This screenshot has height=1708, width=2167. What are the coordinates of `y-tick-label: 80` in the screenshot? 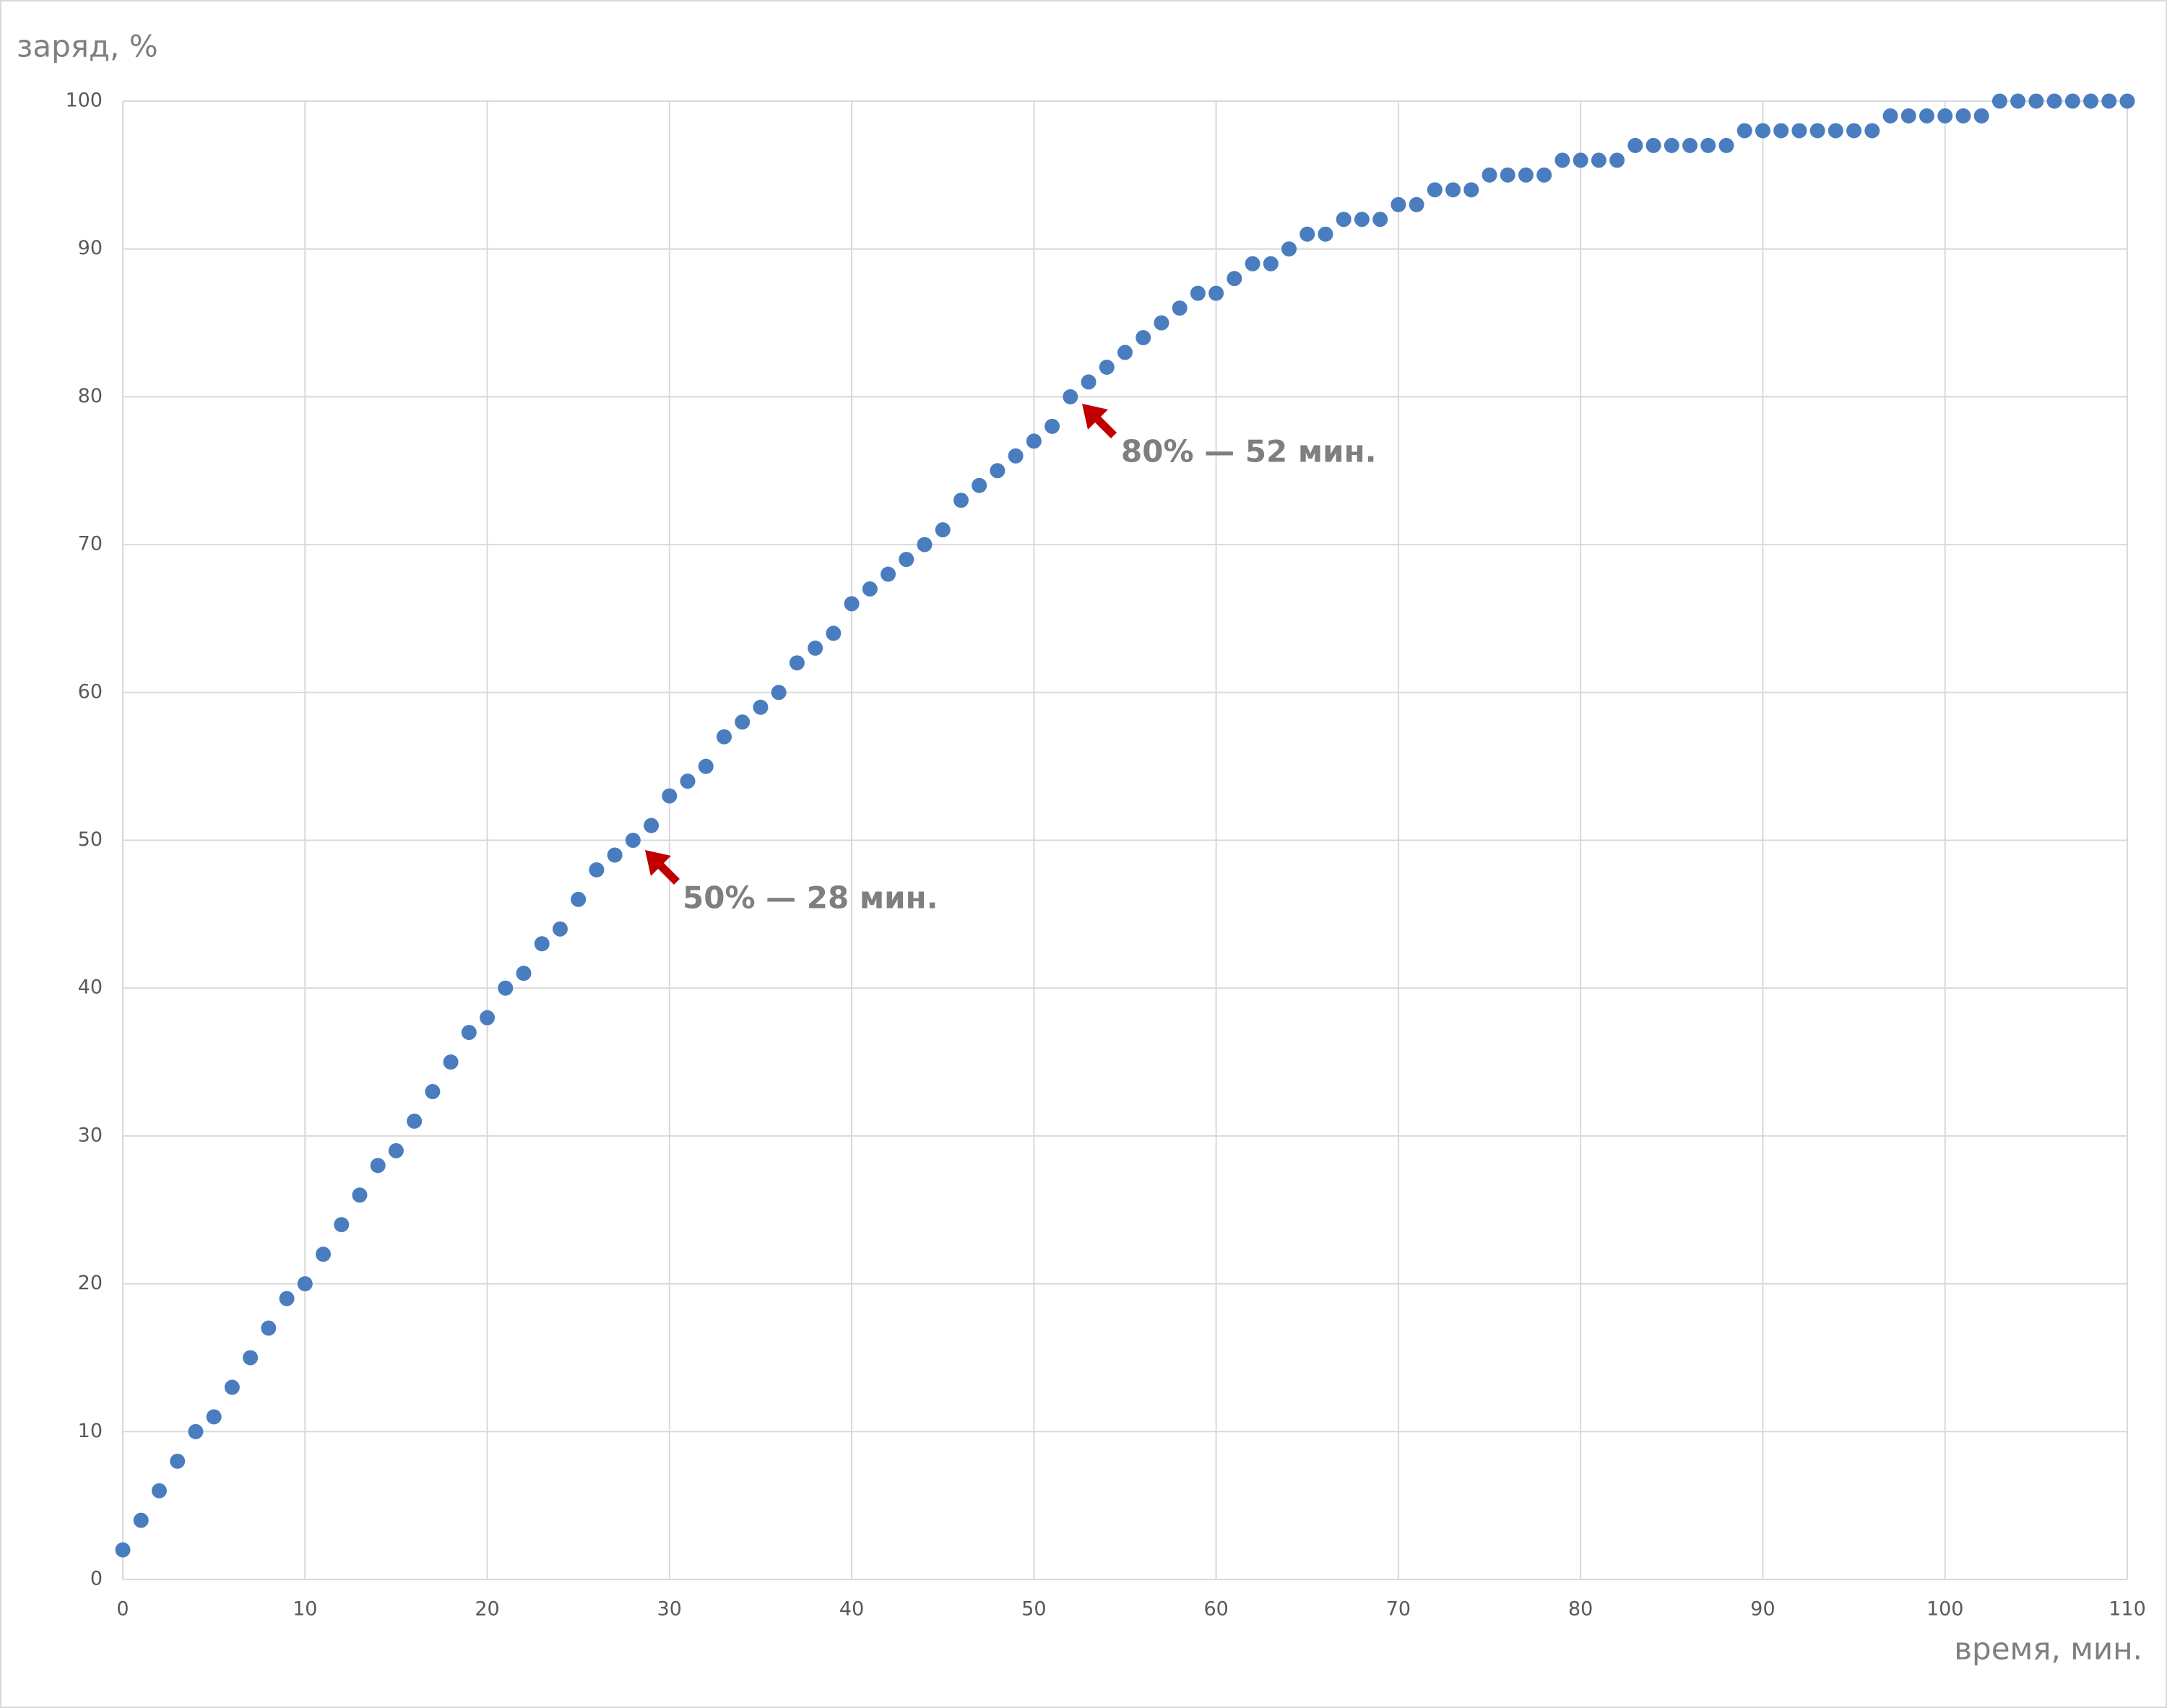 It's located at (91, 396).